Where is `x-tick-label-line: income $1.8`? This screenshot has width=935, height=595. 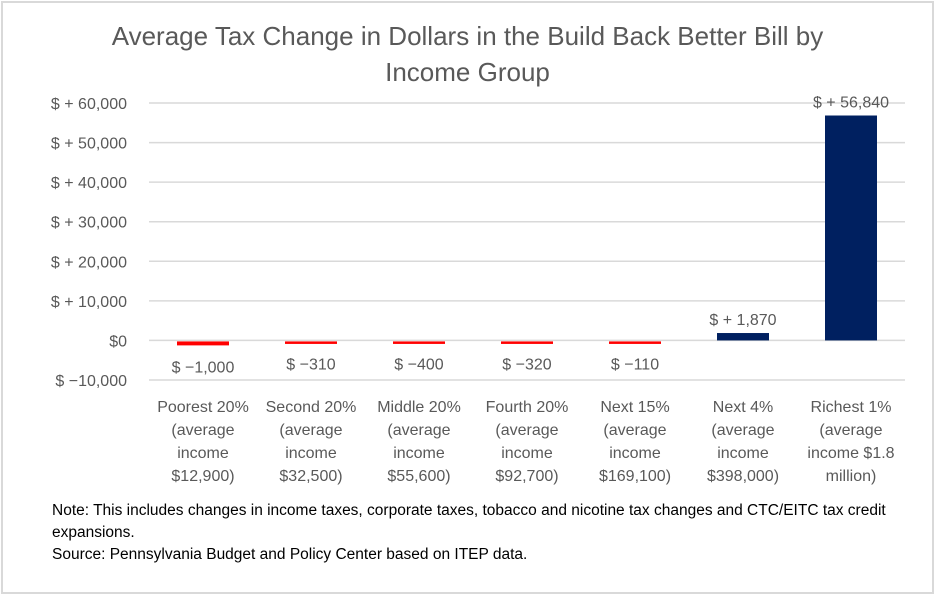
x-tick-label-line: income $1.8 is located at coordinates (850, 453).